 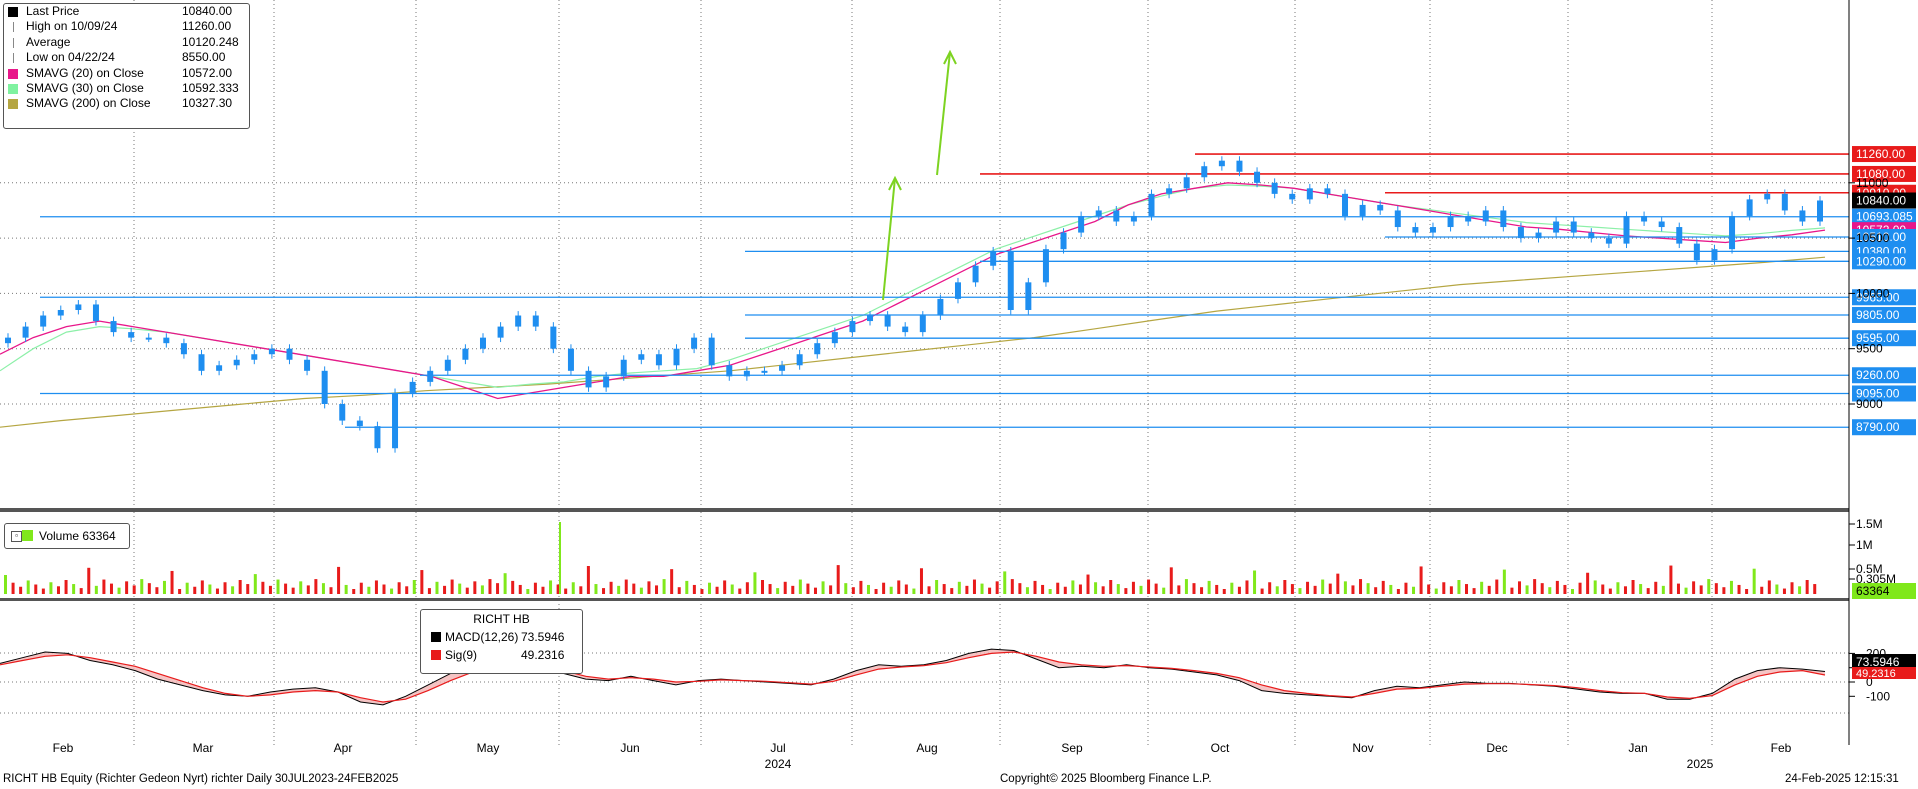 What do you see at coordinates (85, 88) in the screenshot?
I see `legend-label: SMAVG (30) on Close` at bounding box center [85, 88].